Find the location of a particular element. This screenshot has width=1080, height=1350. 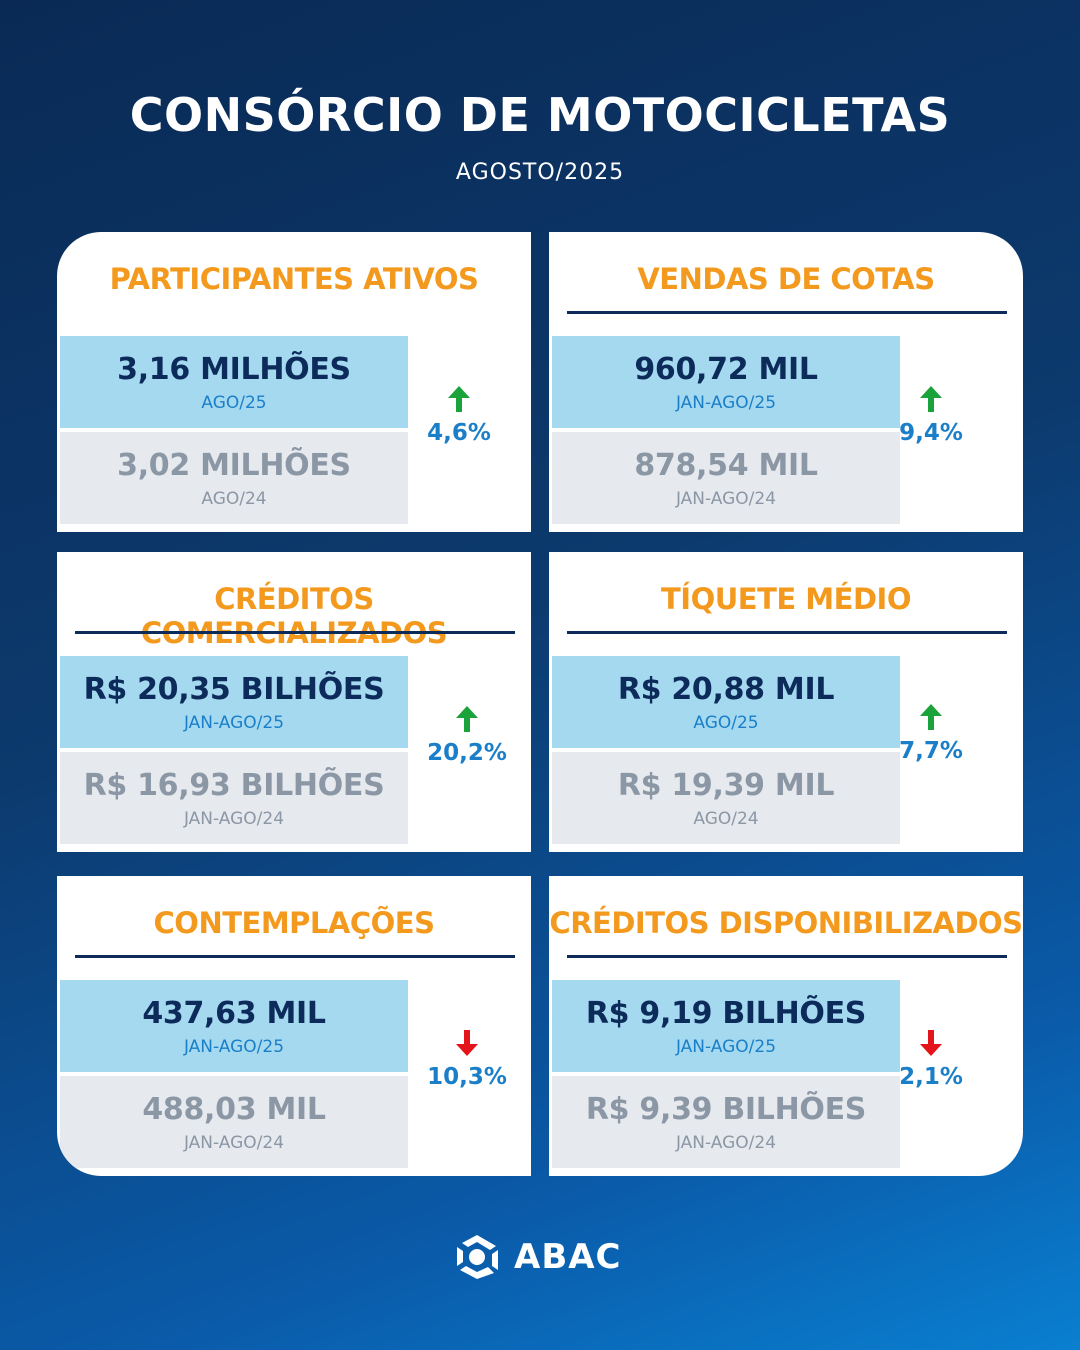

previous-value: R$ 16,93 BILHÕES is located at coordinates (234, 785).